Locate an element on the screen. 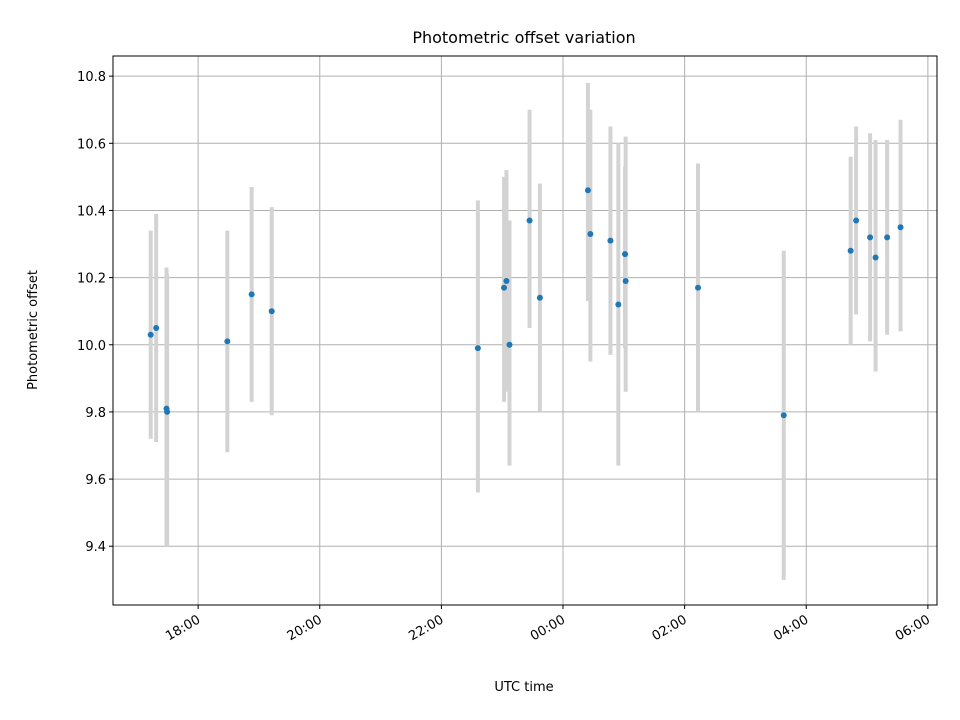 This screenshot has width=960, height=720. x-axis-label: UTC time is located at coordinates (523, 687).